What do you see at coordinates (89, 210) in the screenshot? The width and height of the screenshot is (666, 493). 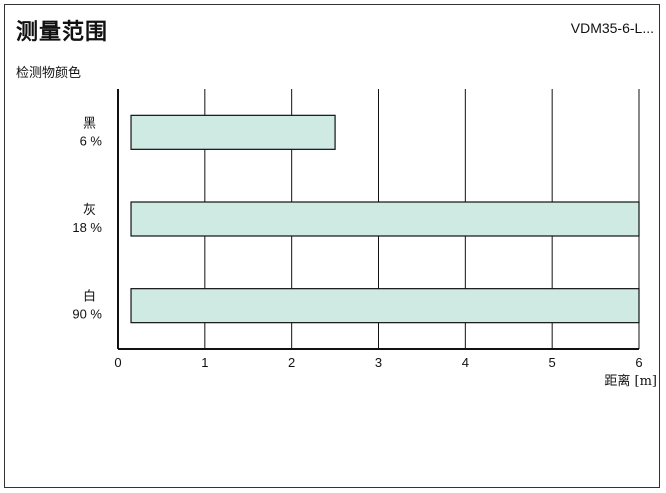 I see `category-label: 灰` at bounding box center [89, 210].